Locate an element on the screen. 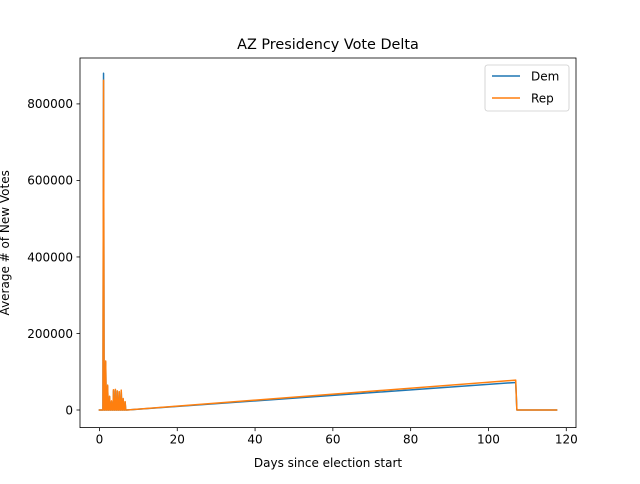 The image size is (640, 484). x-axis-label: Days since election start is located at coordinates (328, 463).